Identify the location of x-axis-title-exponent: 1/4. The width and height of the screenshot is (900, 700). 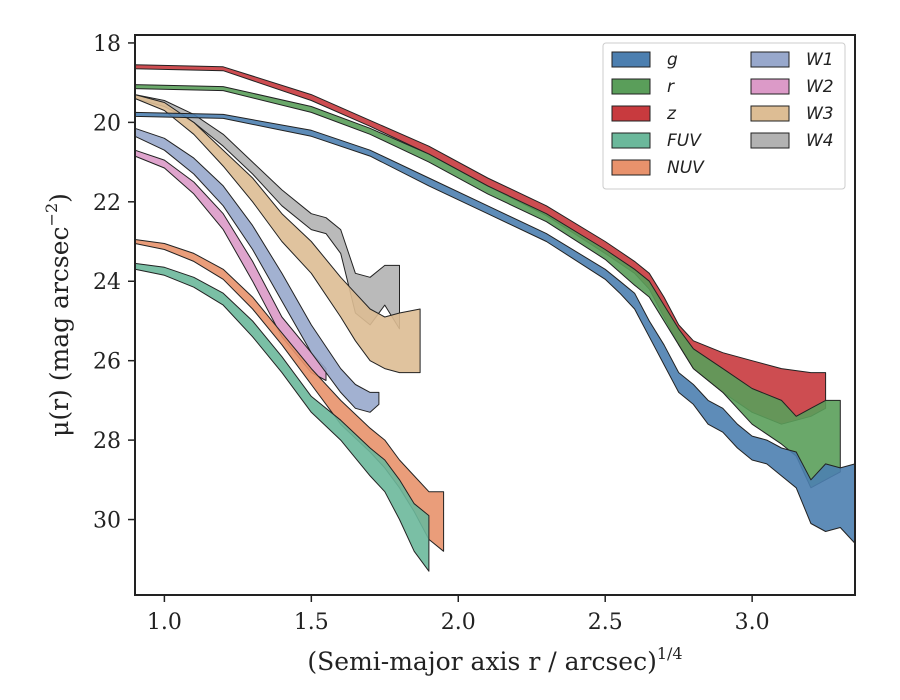
(670, 653).